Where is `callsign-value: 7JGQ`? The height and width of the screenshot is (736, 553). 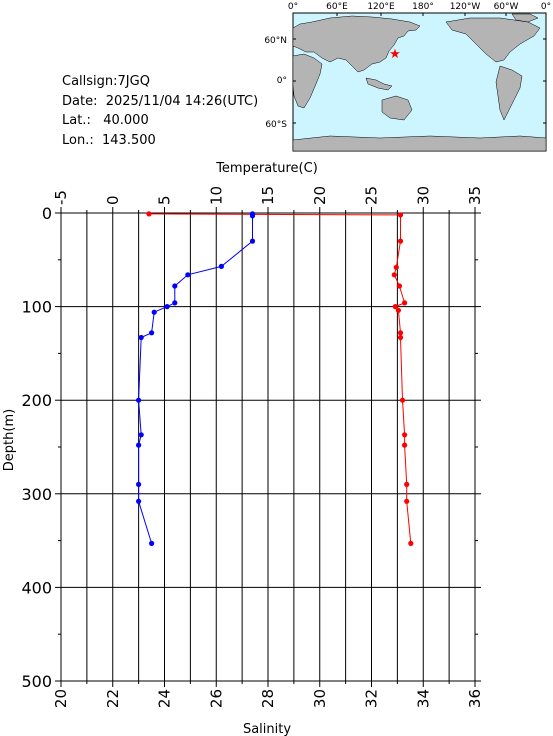
callsign-value: 7JGQ is located at coordinates (133, 81).